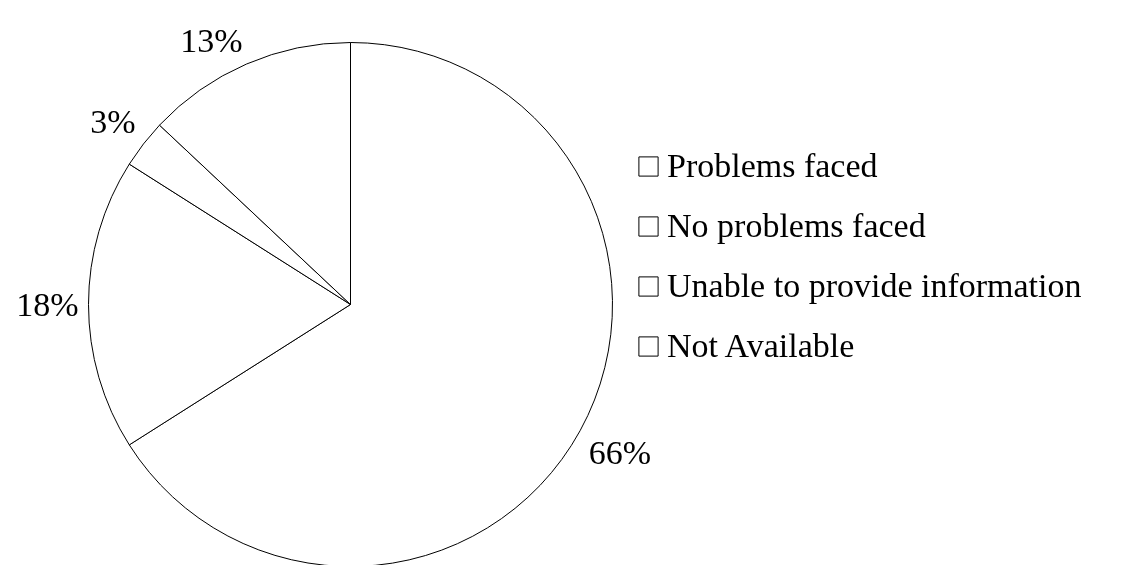 The width and height of the screenshot is (1136, 565). Describe the element at coordinates (211, 40) in the screenshot. I see `data-label: 13%` at that location.